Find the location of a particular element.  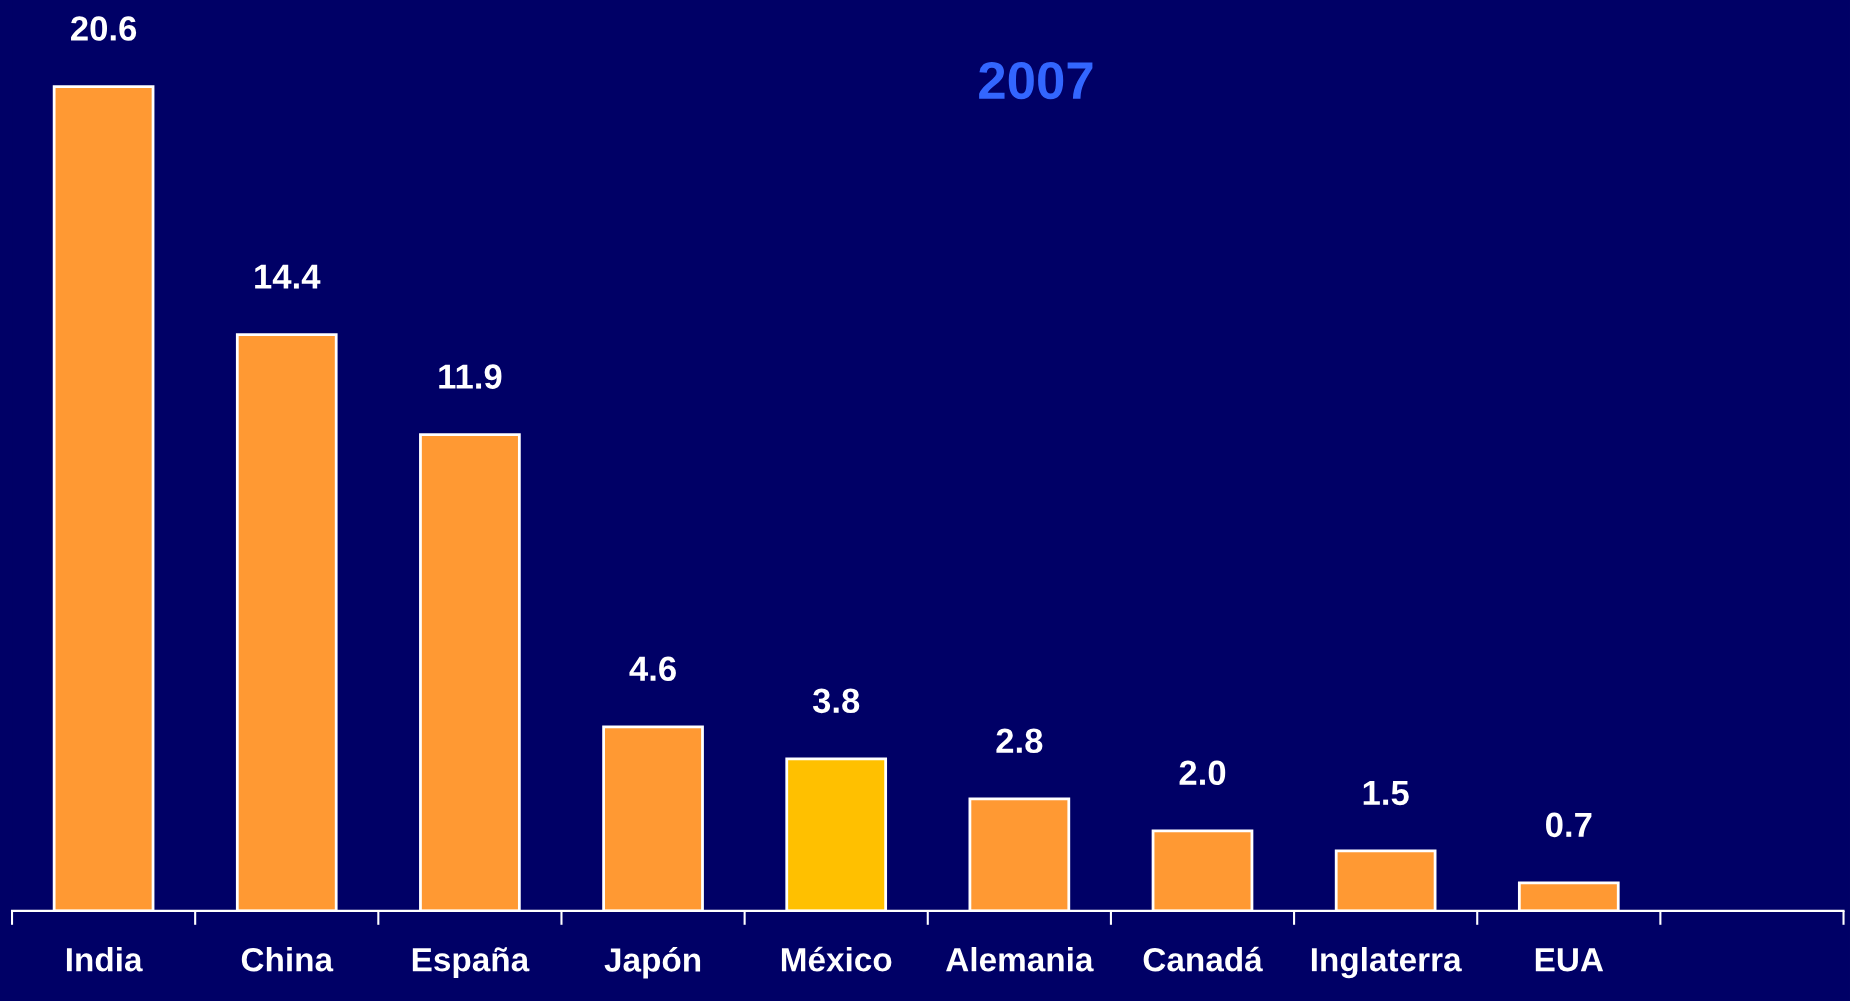

x-tick-label: China is located at coordinates (287, 959).